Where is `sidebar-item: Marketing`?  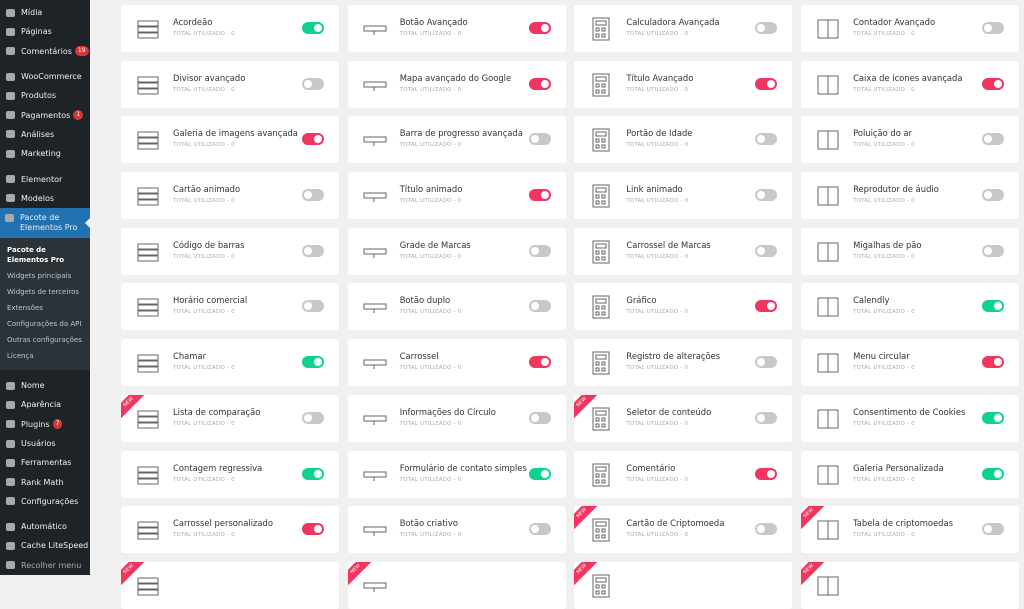
sidebar-item: Marketing is located at coordinates (45, 153).